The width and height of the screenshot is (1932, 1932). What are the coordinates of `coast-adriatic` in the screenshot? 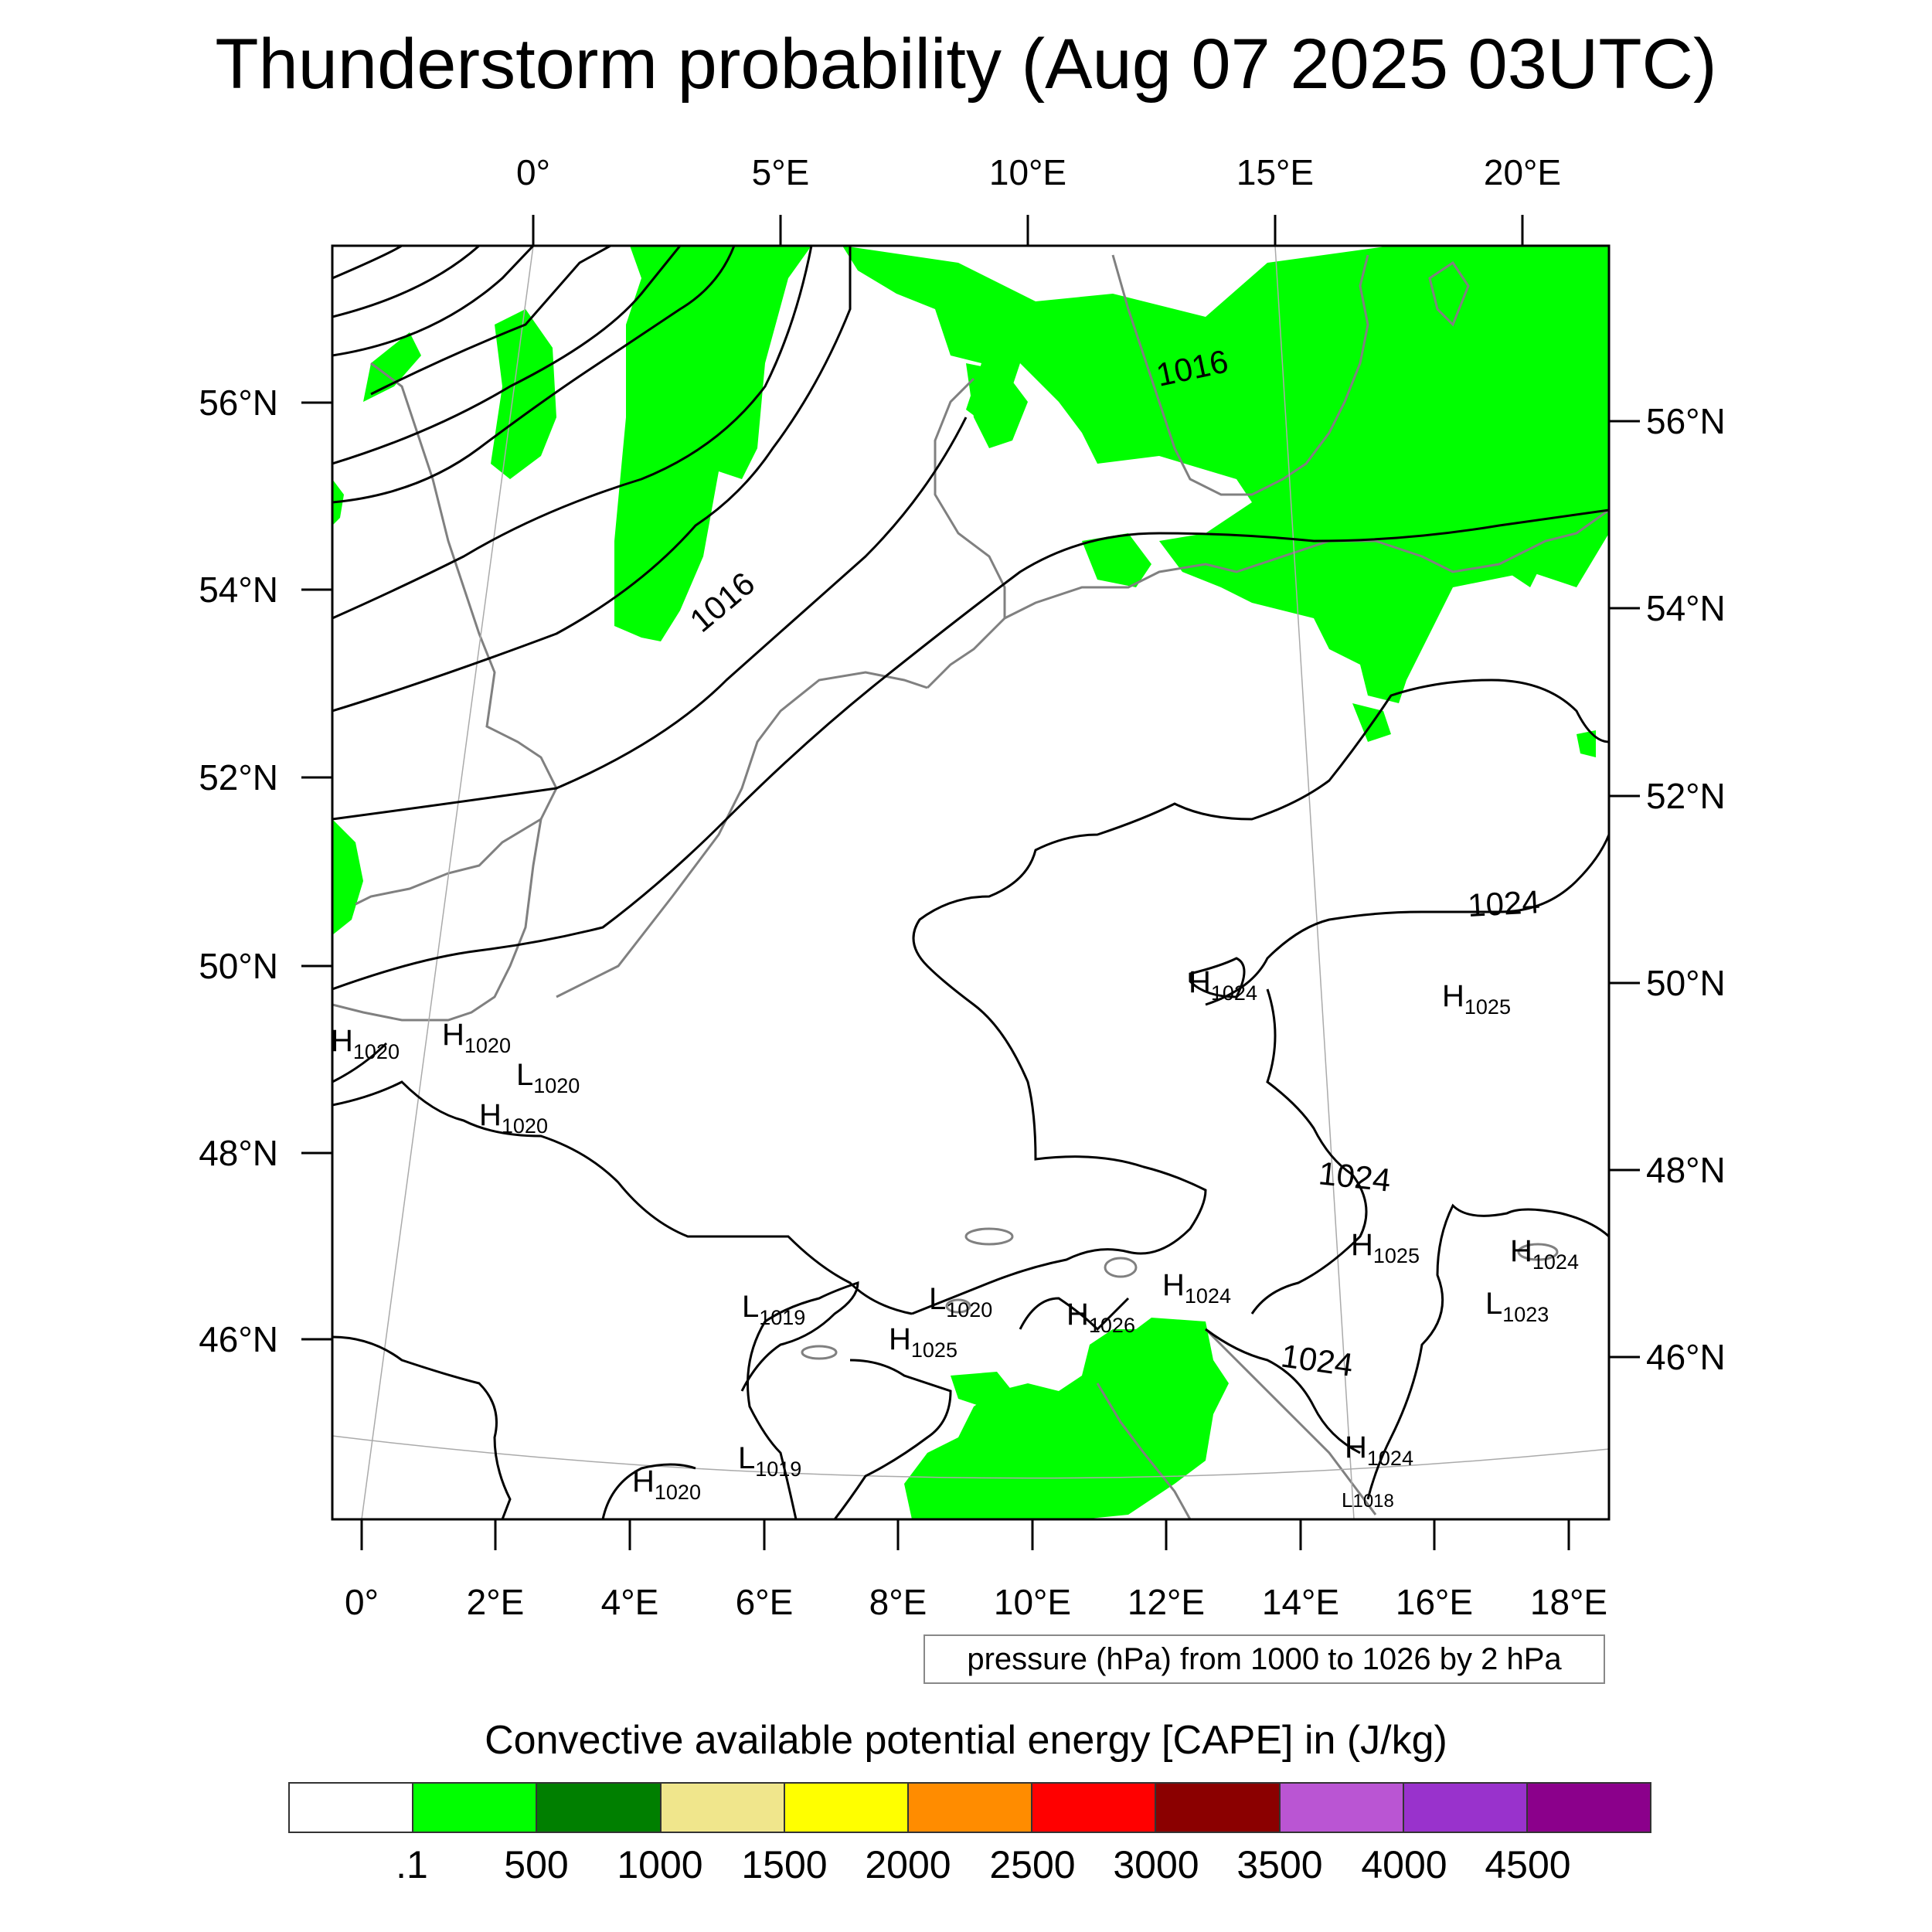 It's located at (1291, 1421).